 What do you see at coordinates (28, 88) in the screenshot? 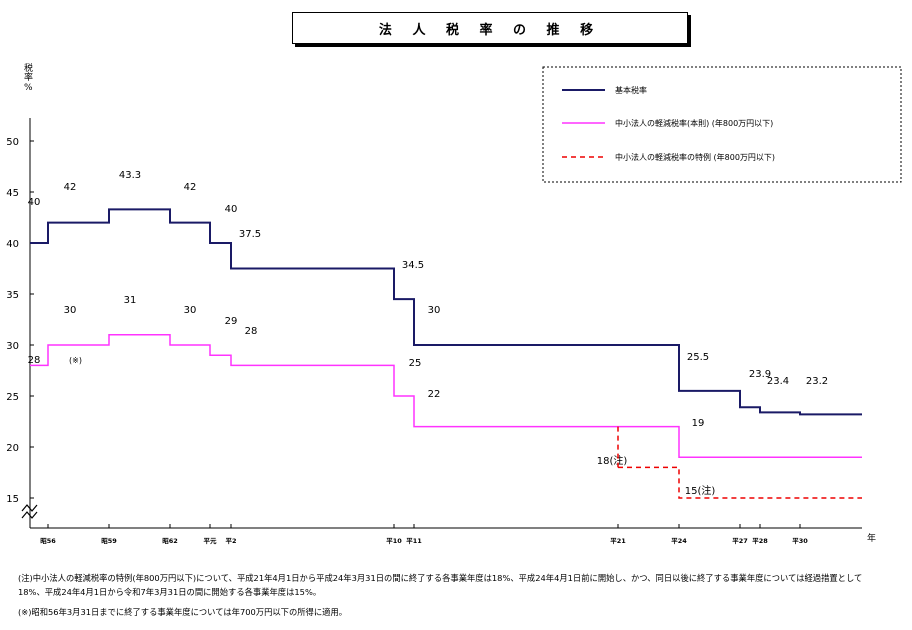
I see `y-axis-label-unit: %` at bounding box center [28, 88].